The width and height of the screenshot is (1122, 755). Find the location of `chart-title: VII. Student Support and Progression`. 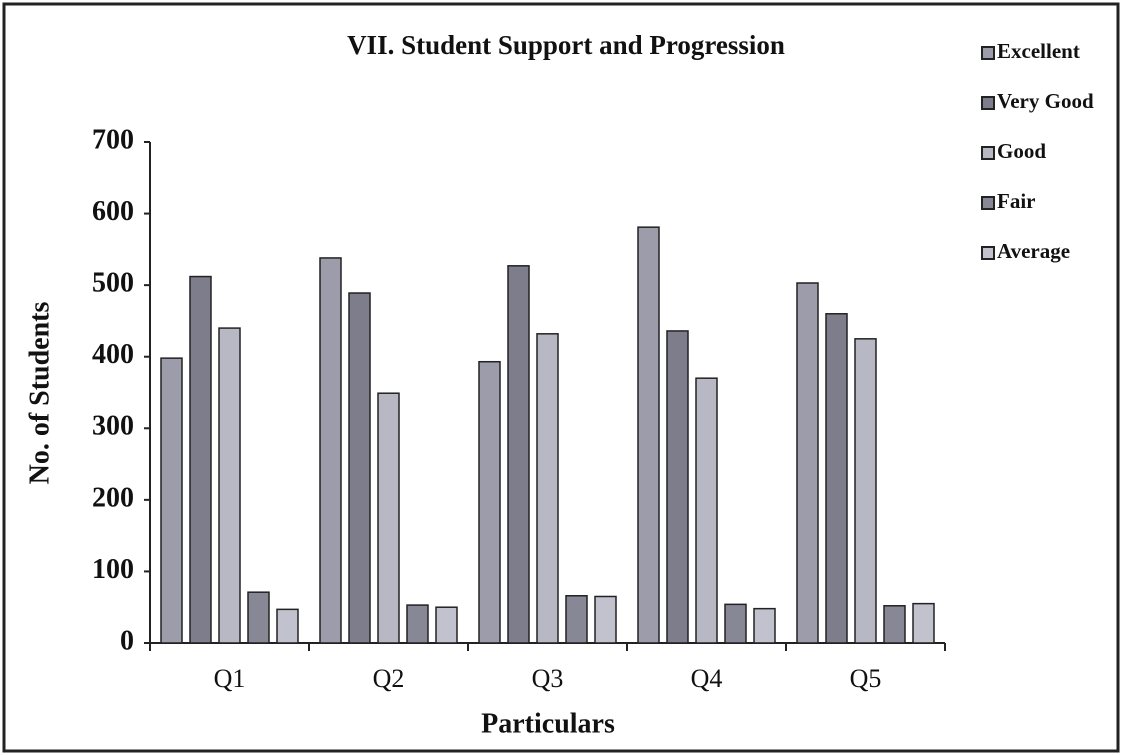

chart-title: VII. Student Support and Progression is located at coordinates (566, 45).